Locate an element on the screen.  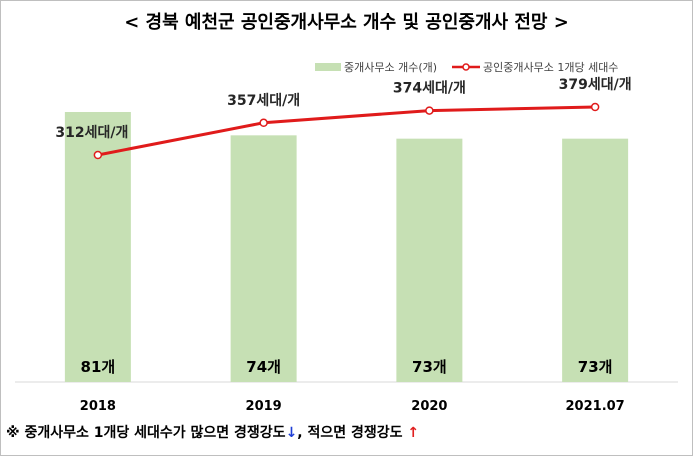
line-point-2018 is located at coordinates (98, 155).